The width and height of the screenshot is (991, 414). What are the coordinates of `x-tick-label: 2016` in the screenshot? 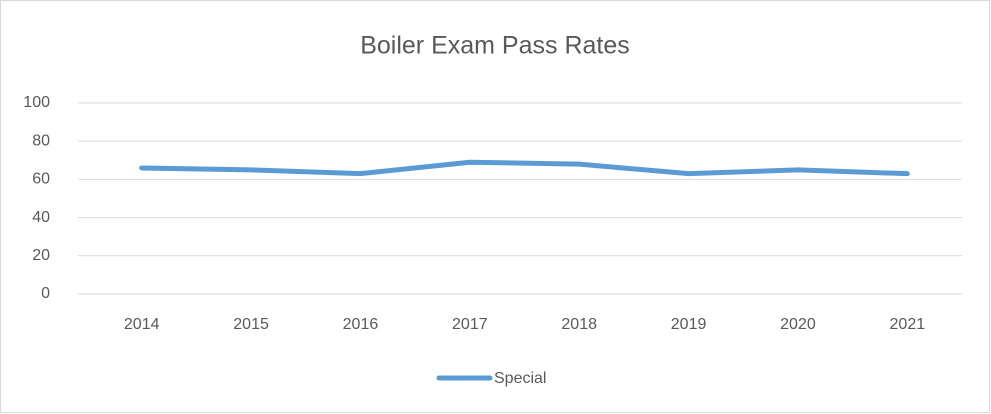 It's located at (361, 324).